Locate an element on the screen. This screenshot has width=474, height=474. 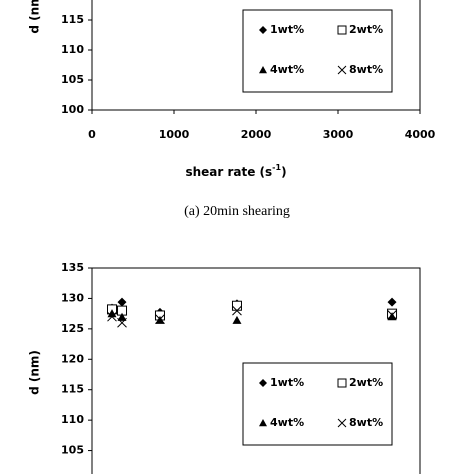
caption: (a) 20min shearing is located at coordinates (237, 211).